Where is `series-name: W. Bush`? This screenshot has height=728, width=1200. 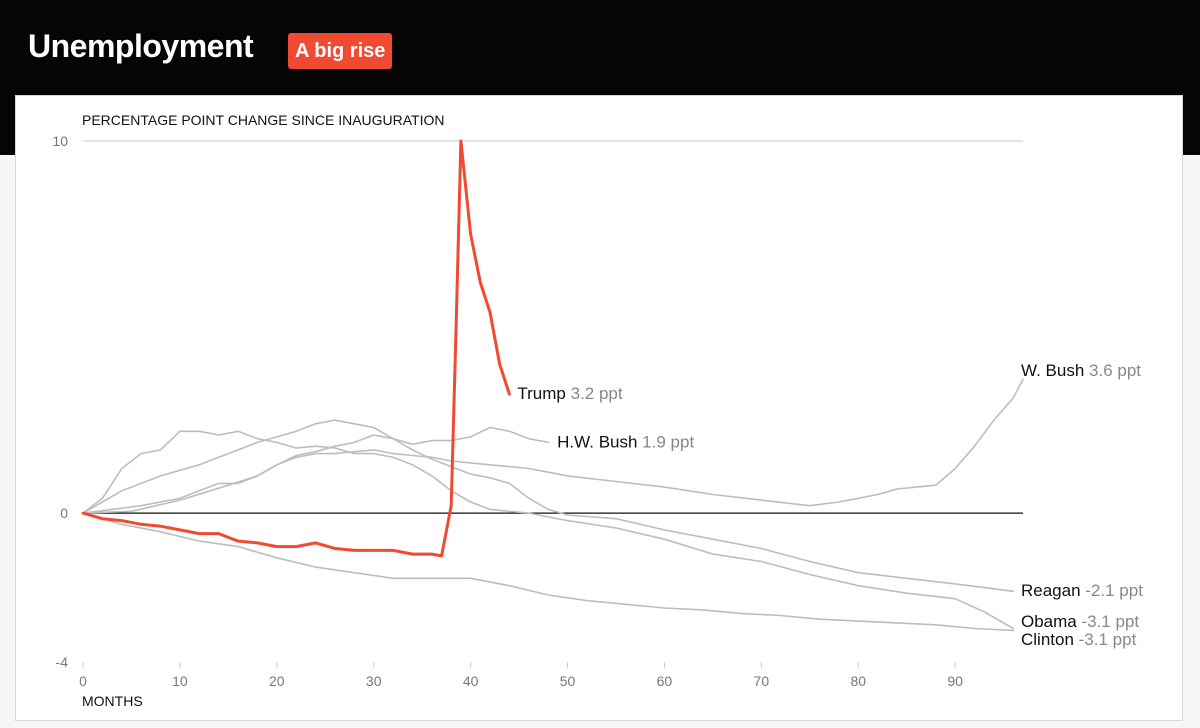 series-name: W. Bush is located at coordinates (1052, 370).